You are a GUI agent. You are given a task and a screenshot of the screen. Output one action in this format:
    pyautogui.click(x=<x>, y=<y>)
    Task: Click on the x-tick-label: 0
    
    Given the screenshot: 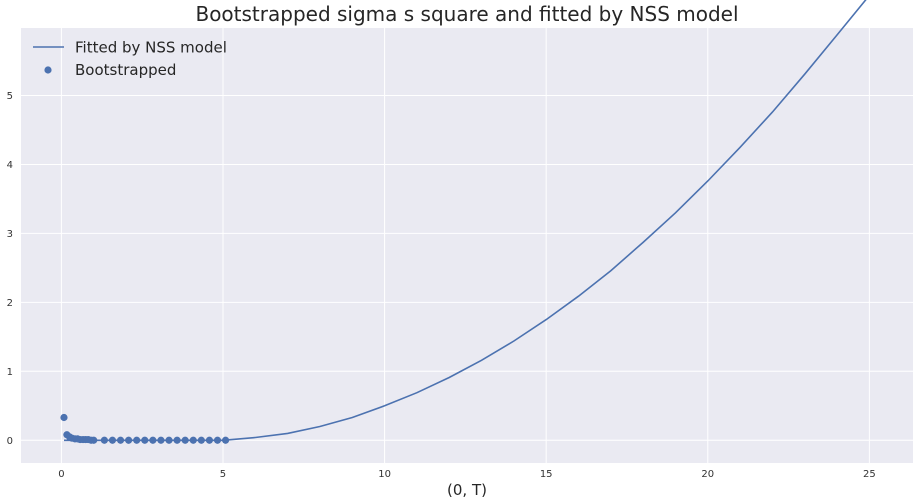 What is the action you would take?
    pyautogui.click(x=61, y=474)
    